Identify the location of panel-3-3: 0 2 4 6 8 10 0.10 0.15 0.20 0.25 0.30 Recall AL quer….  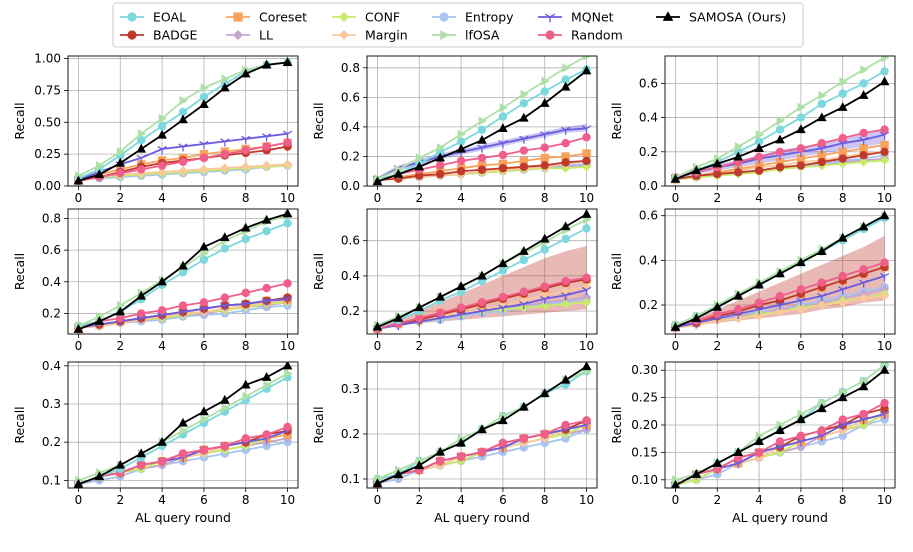
(752, 443).